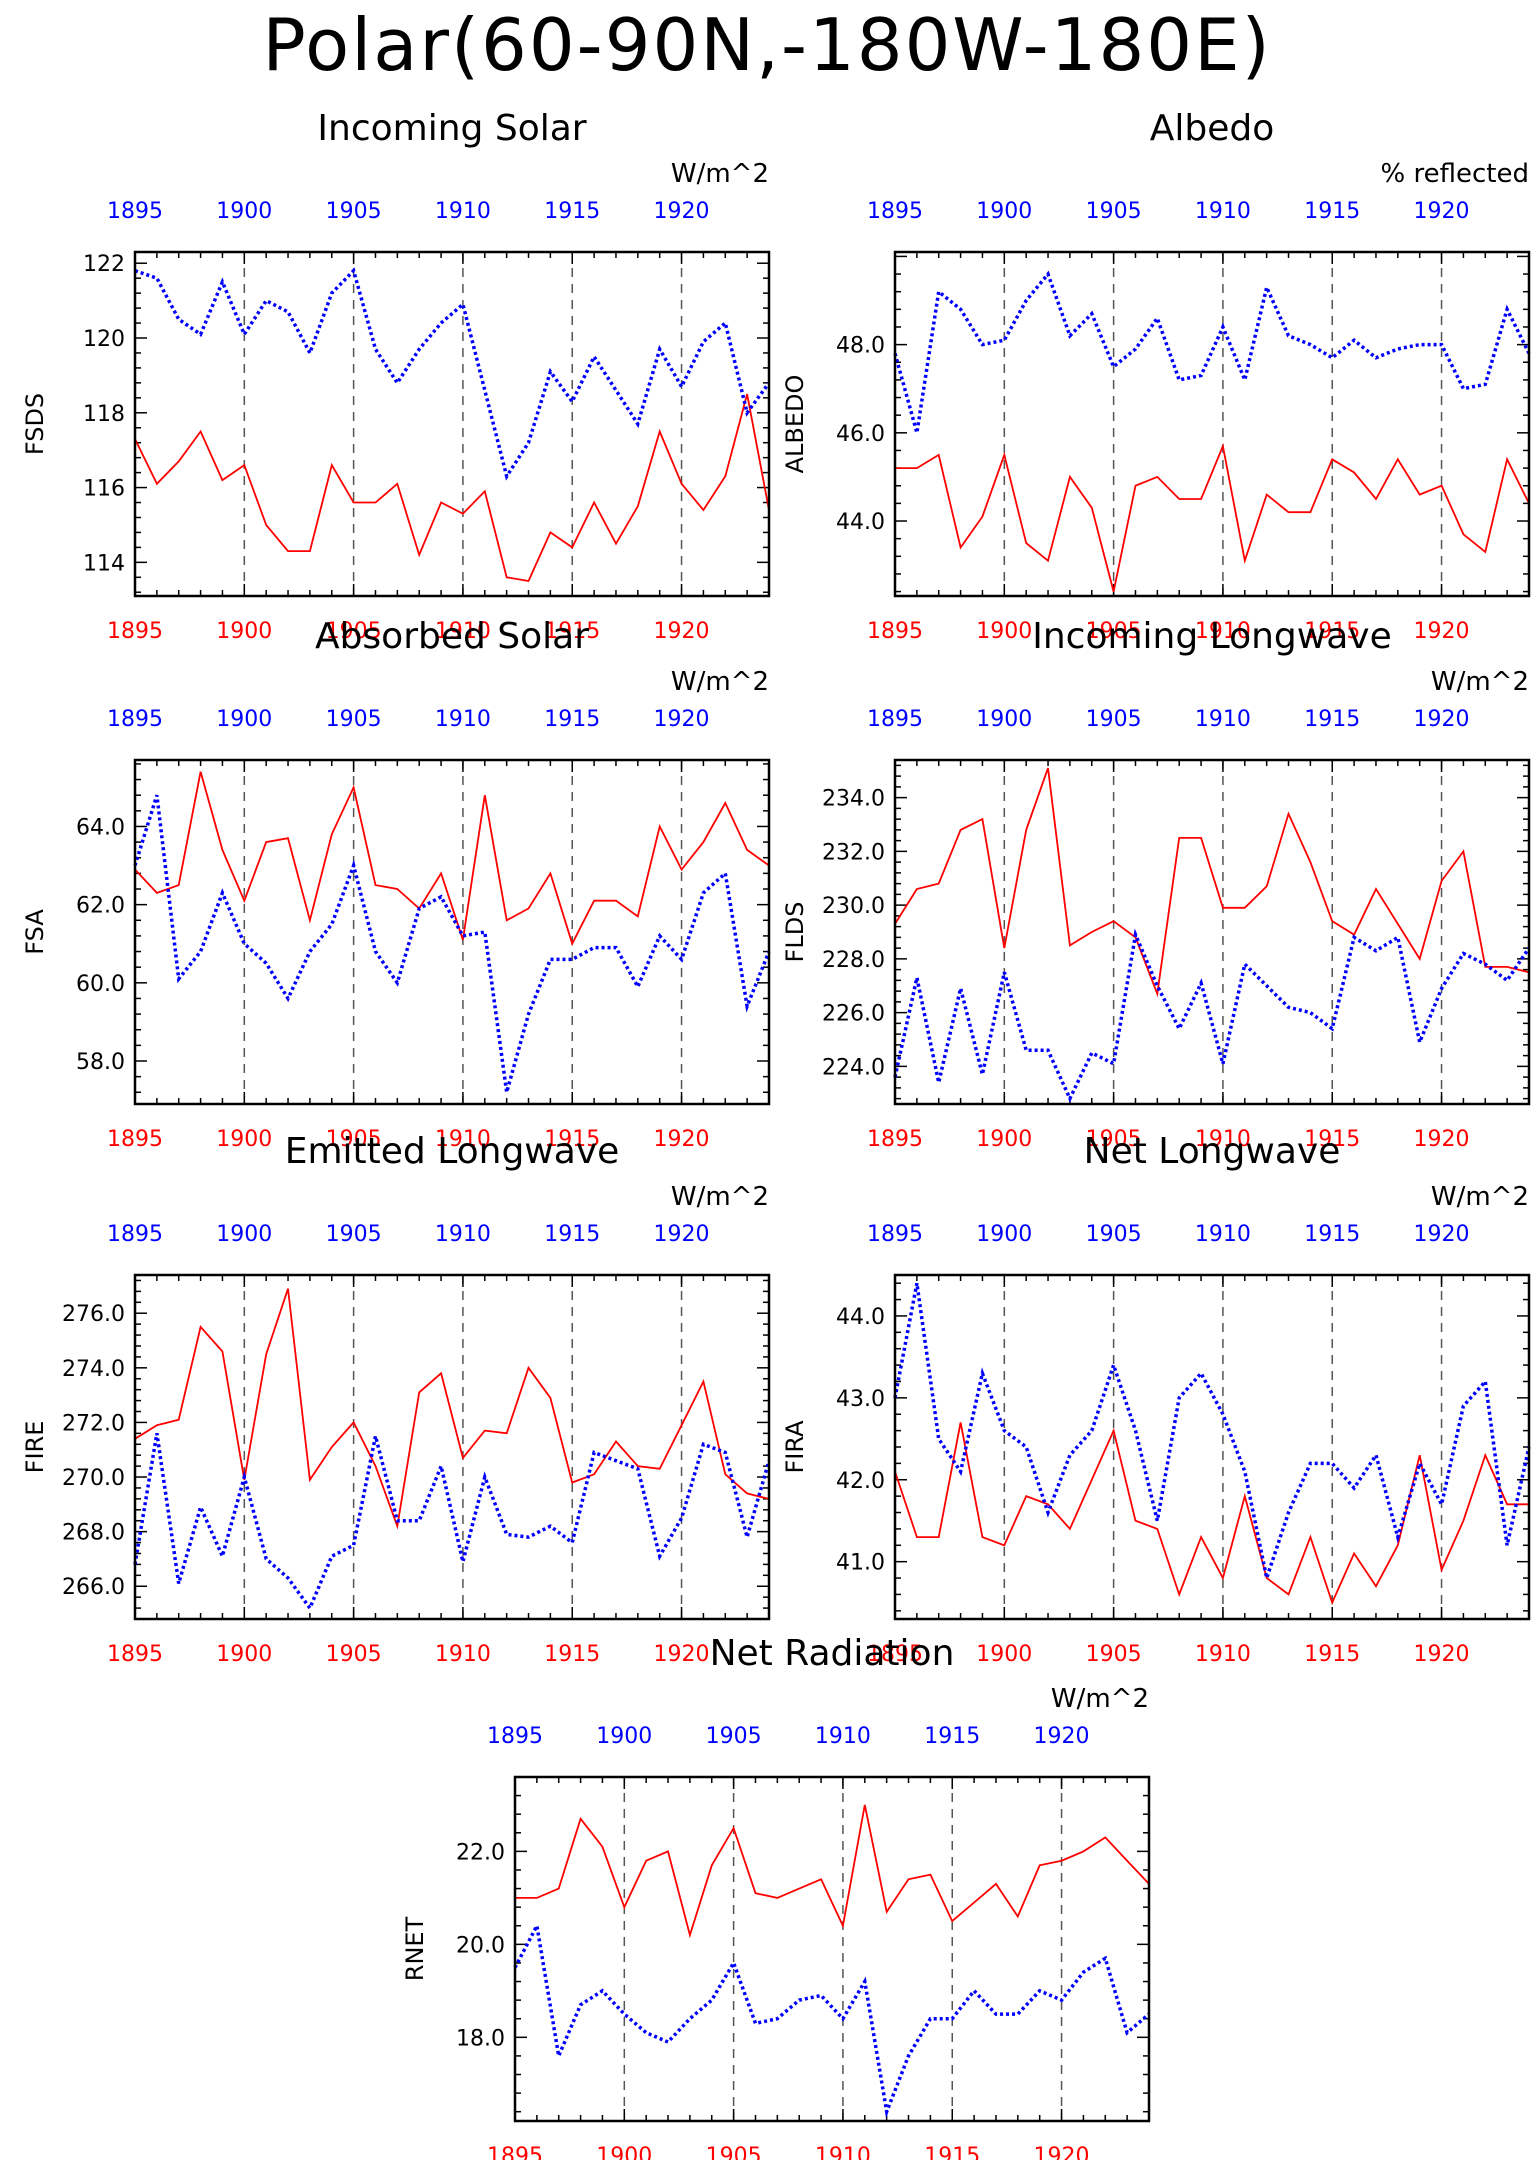  What do you see at coordinates (93, 1423) in the screenshot?
I see `y-tick-label: 272.0` at bounding box center [93, 1423].